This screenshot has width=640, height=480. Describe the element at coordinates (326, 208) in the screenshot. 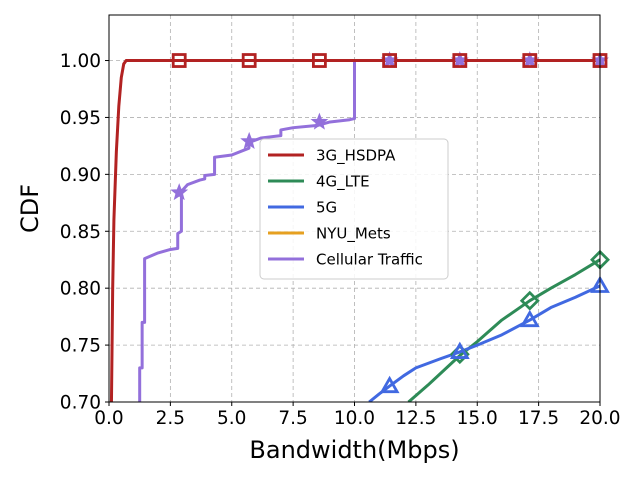

I see `legend-label-5g: 5G` at that location.